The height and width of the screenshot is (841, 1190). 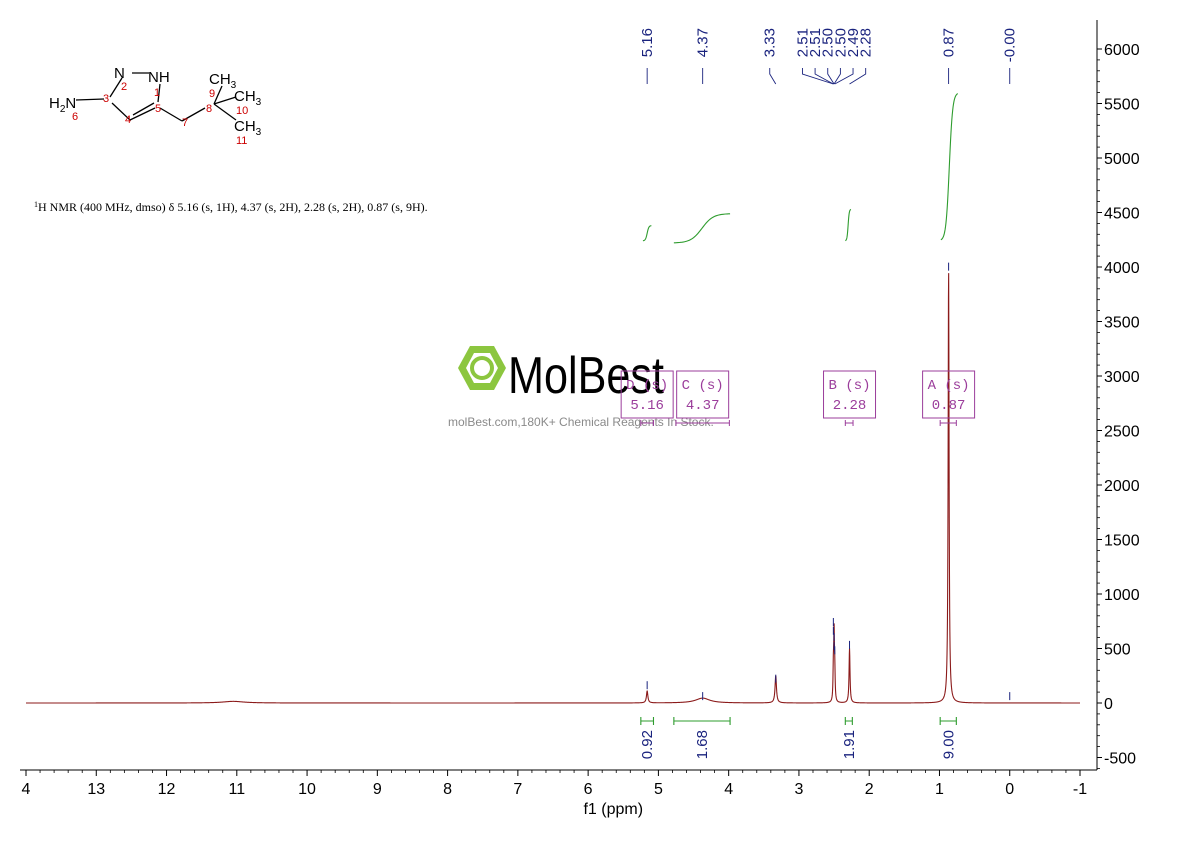 I want to click on multiplet-box: B (s) 2.28, so click(x=850, y=398).